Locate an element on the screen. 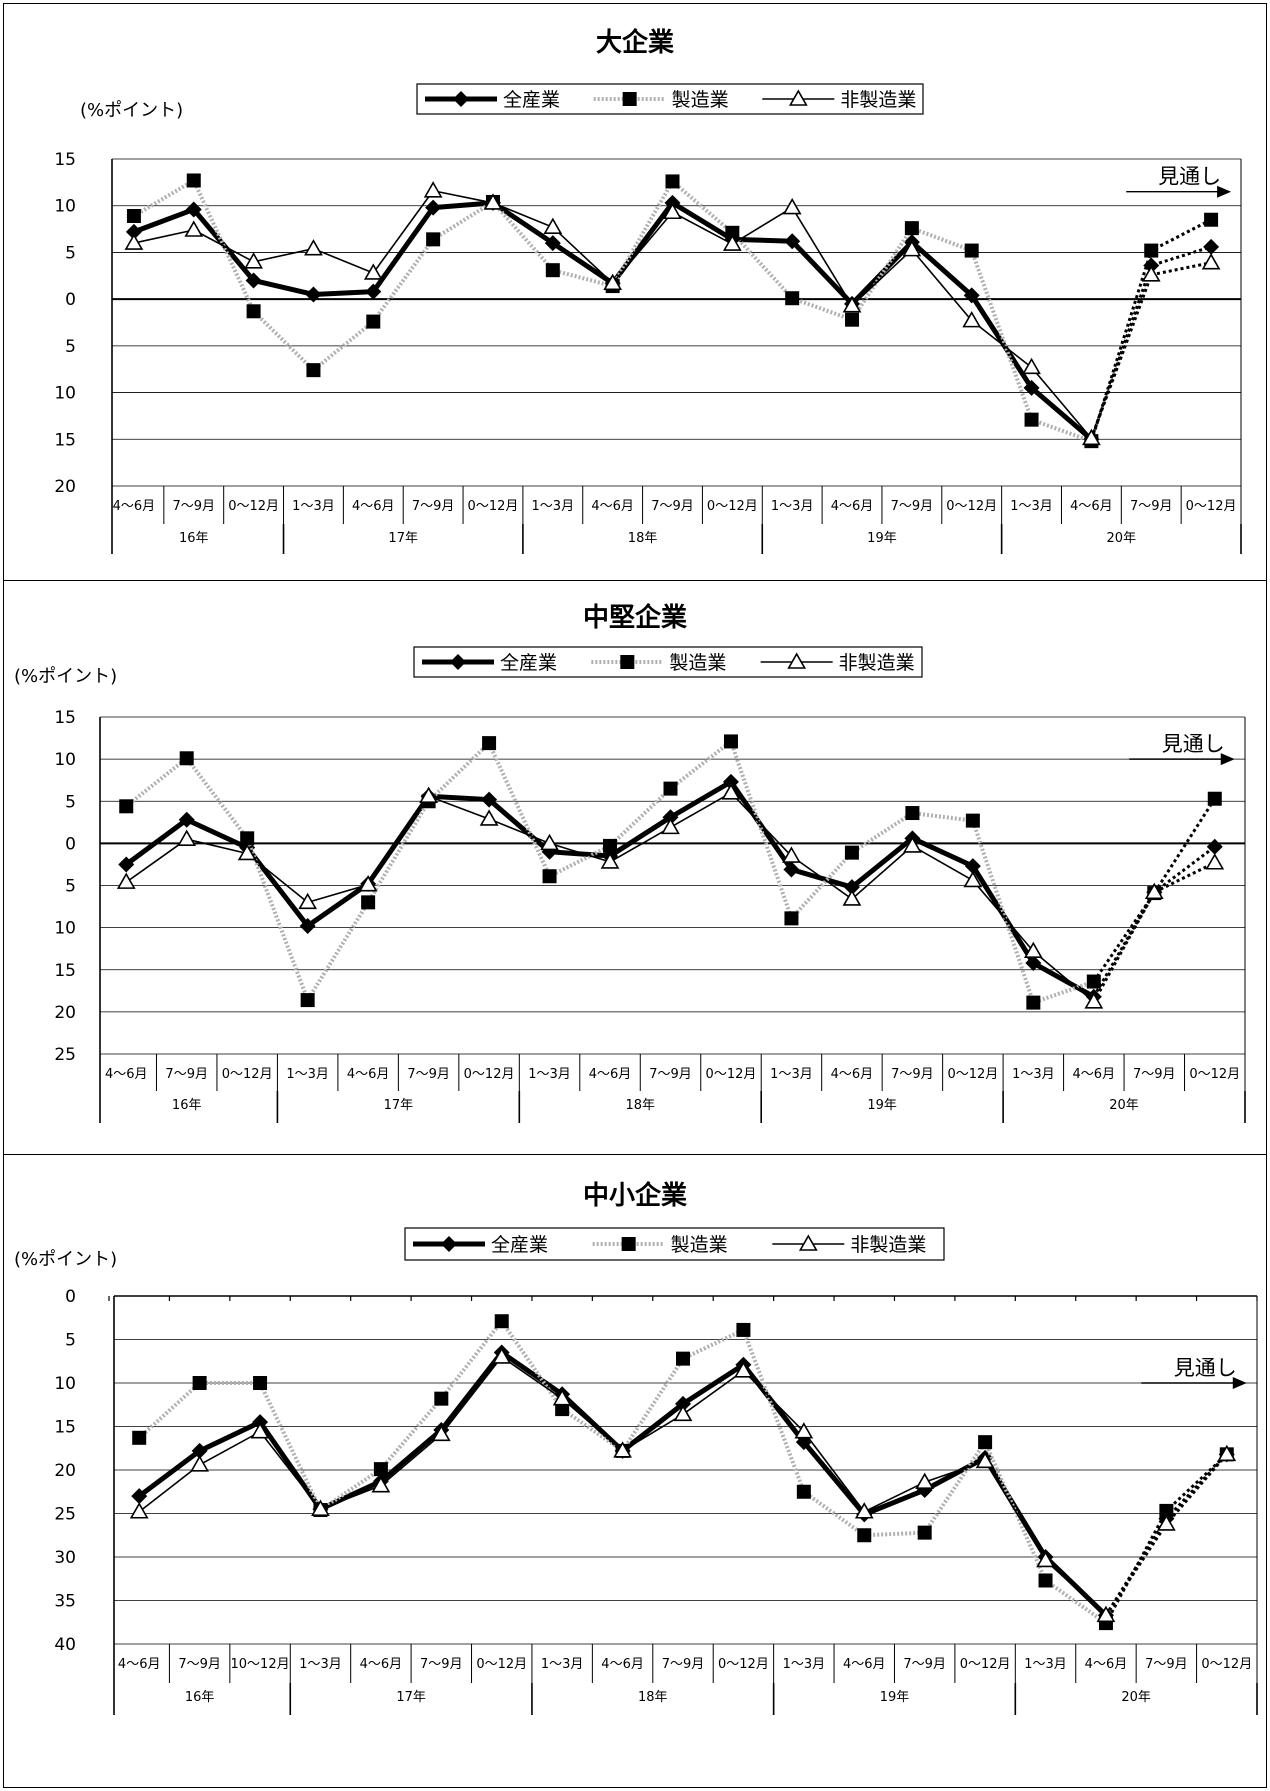  y-tick-label-3: 15 is located at coordinates (65, 1428).